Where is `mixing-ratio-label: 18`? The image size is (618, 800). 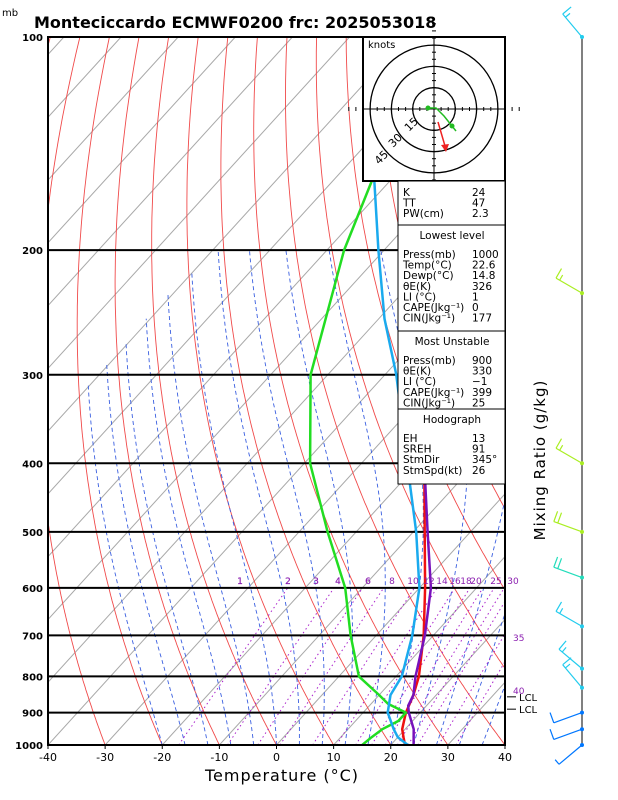
mixing-ratio-label: 18 is located at coordinates (466, 582).